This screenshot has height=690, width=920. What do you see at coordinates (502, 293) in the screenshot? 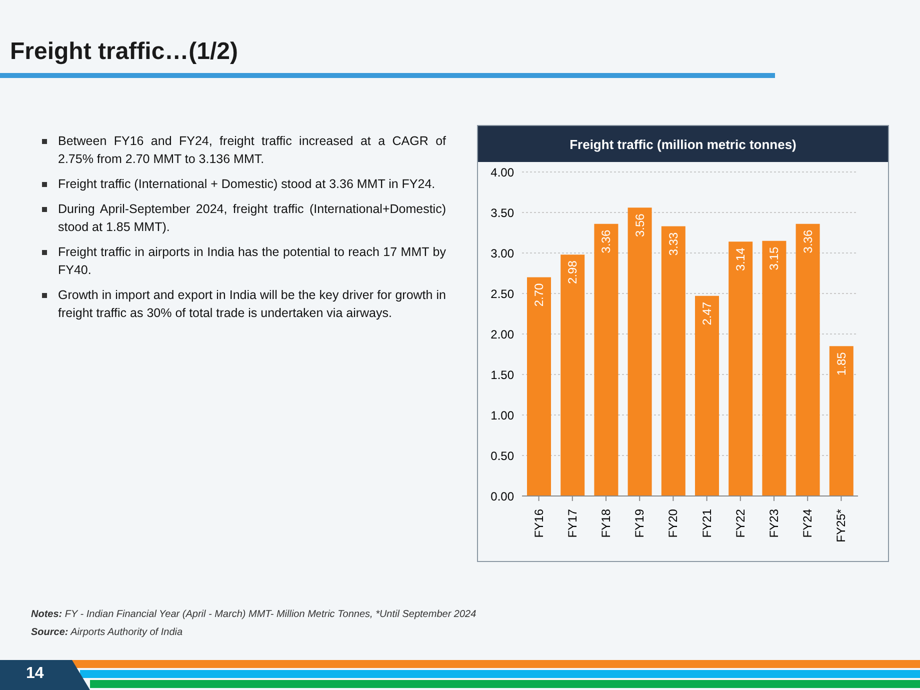
I see `y-tick-label: 2.50` at bounding box center [502, 293].